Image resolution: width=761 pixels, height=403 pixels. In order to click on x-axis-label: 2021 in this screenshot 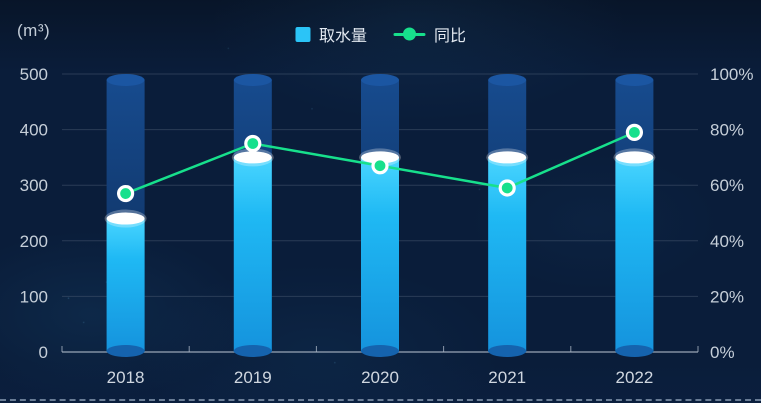, I will do `click(507, 377)`.